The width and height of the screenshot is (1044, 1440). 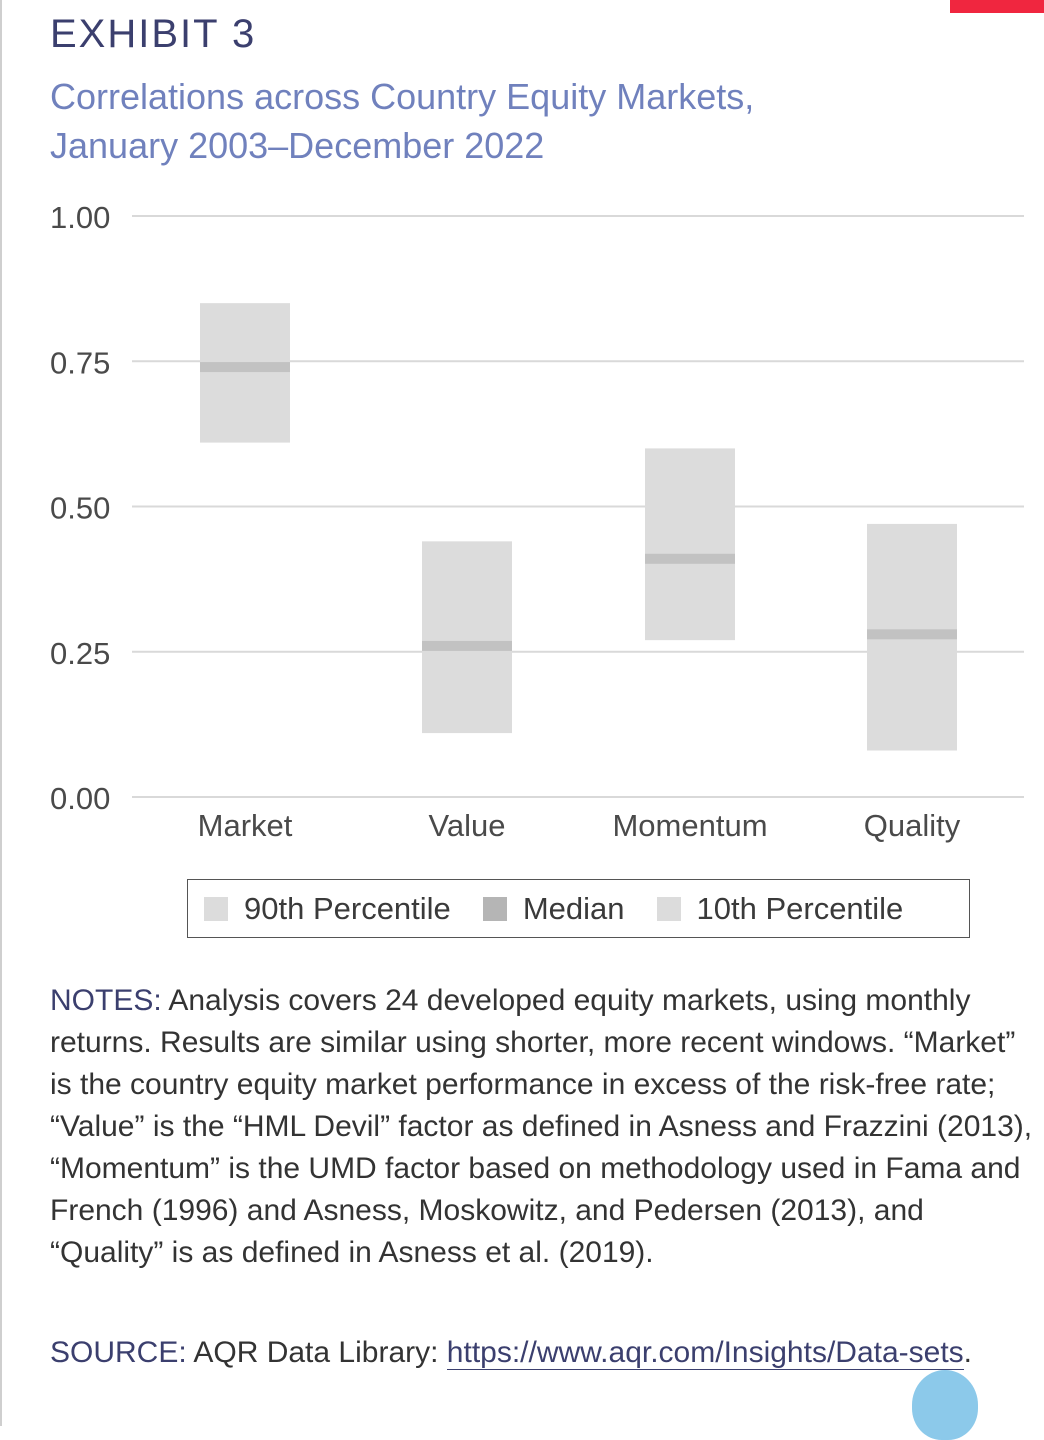 What do you see at coordinates (80, 653) in the screenshot?
I see `y-tick-label: 0.25` at bounding box center [80, 653].